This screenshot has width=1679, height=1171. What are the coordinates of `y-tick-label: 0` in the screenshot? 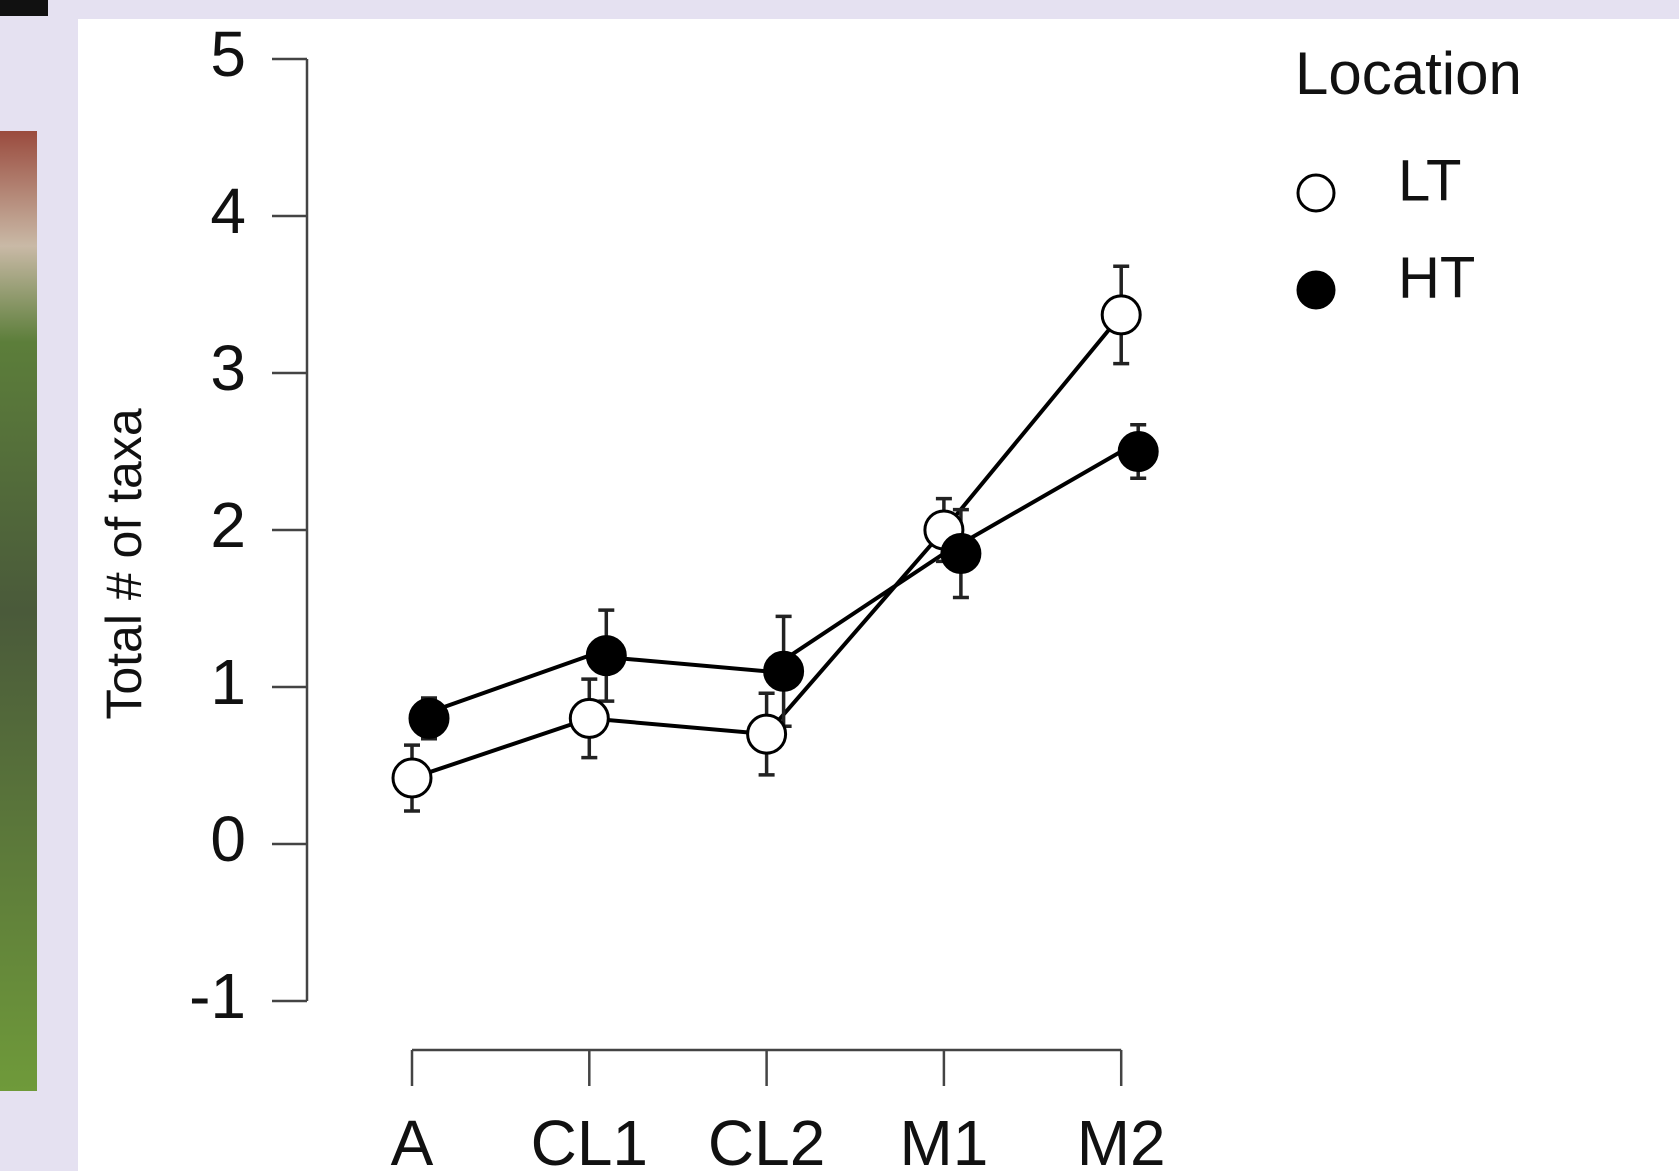 It's located at (228, 839).